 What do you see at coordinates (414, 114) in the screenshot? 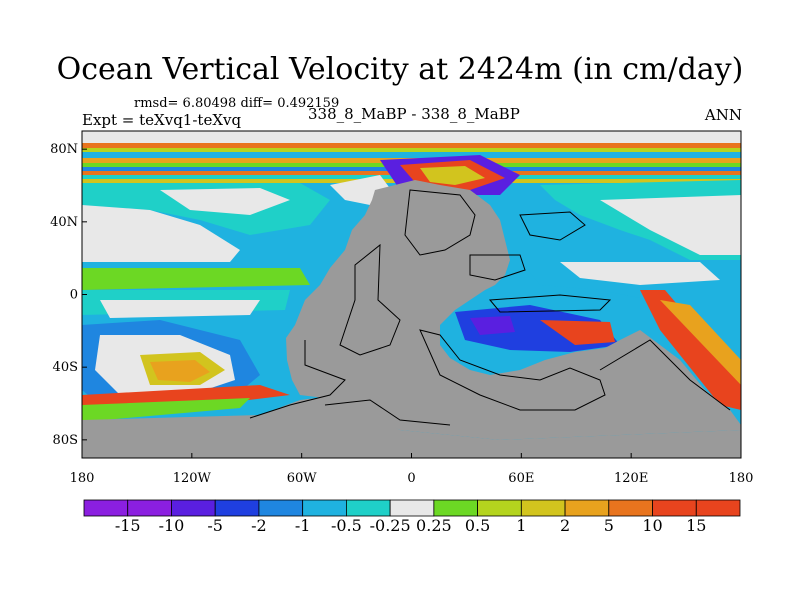
I see `case-label: 338_8_MaBP - 338_8_MaBP` at bounding box center [414, 114].